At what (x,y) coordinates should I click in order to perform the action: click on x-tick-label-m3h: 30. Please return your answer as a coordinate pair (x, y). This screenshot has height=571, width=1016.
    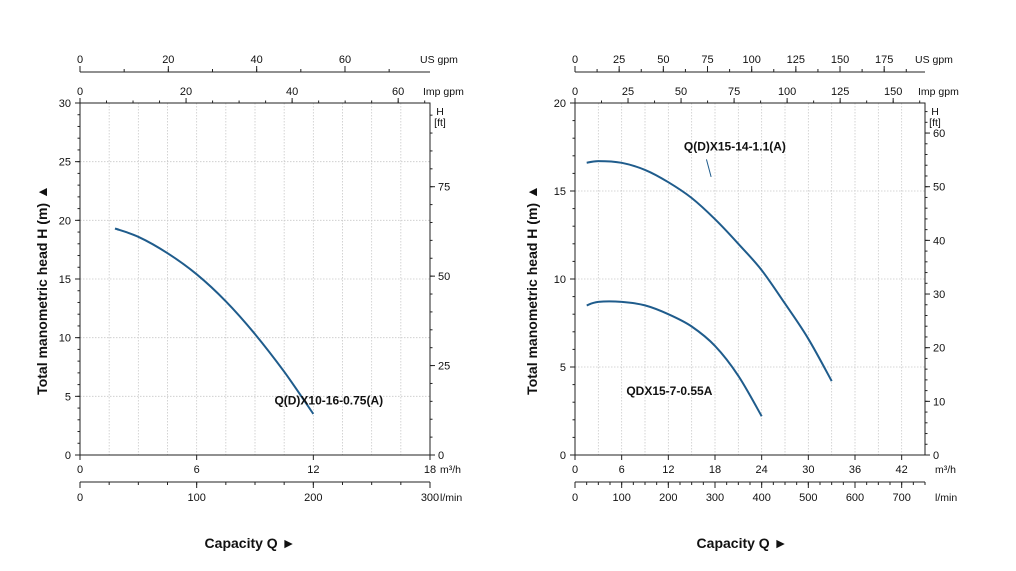
    Looking at the image, I should click on (808, 470).